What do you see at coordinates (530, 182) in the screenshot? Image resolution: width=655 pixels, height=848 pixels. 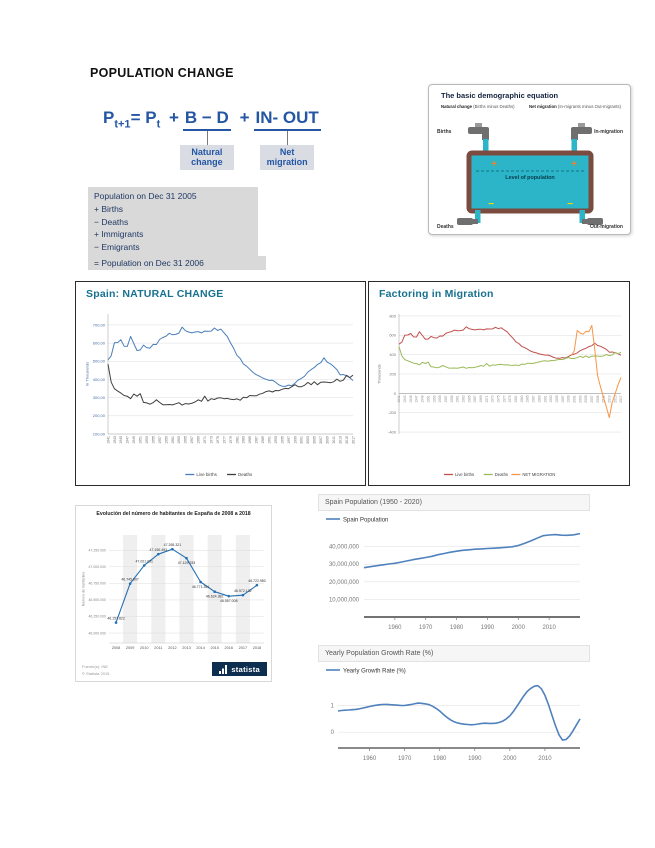 I see `population-tub` at bounding box center [530, 182].